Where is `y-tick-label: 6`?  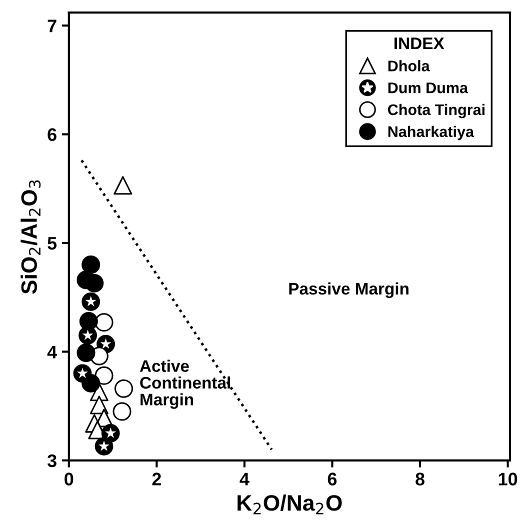
y-tick-label: 6 is located at coordinates (52, 134).